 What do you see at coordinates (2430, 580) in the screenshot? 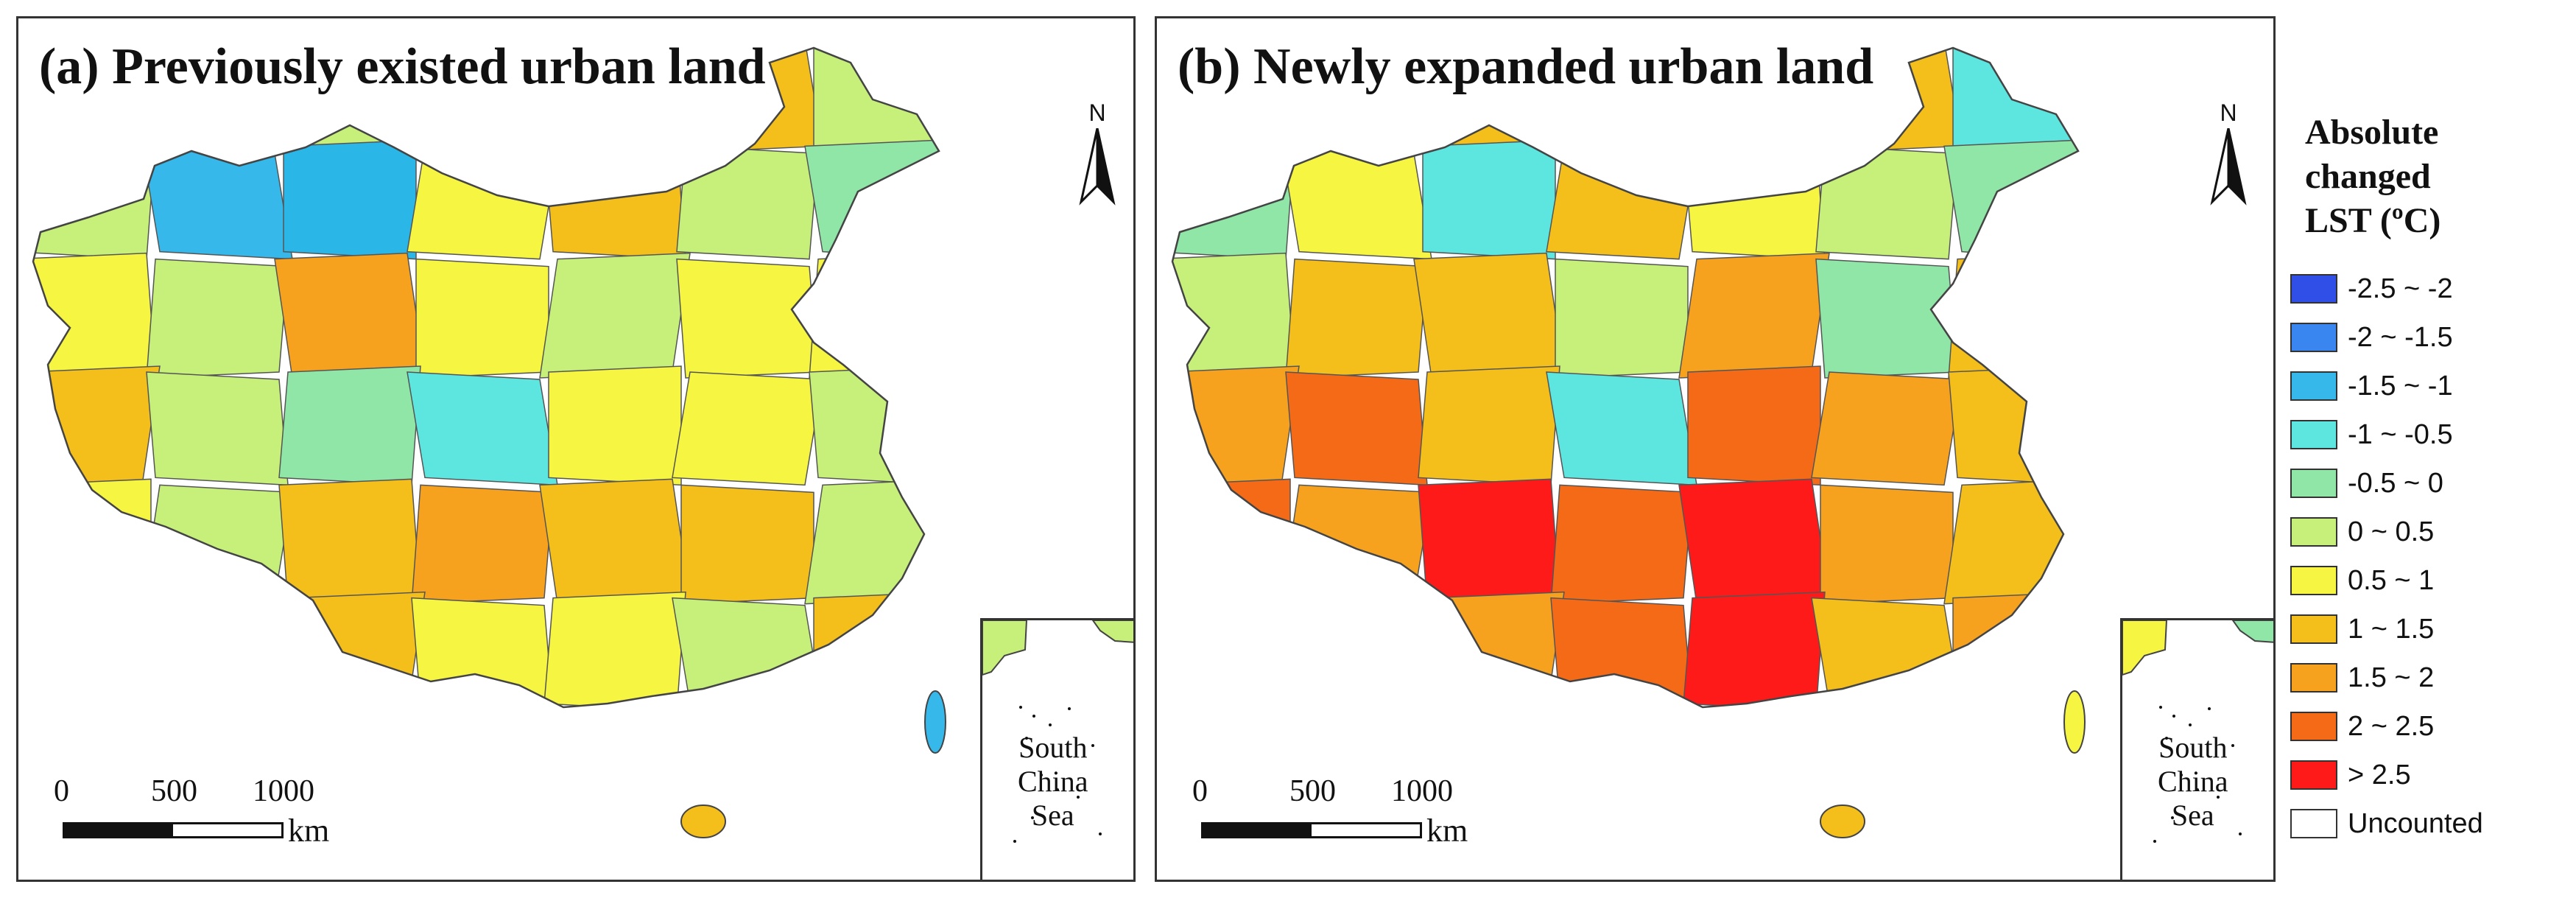
I see `legend-item: 0.5 ~ 1` at bounding box center [2430, 580].